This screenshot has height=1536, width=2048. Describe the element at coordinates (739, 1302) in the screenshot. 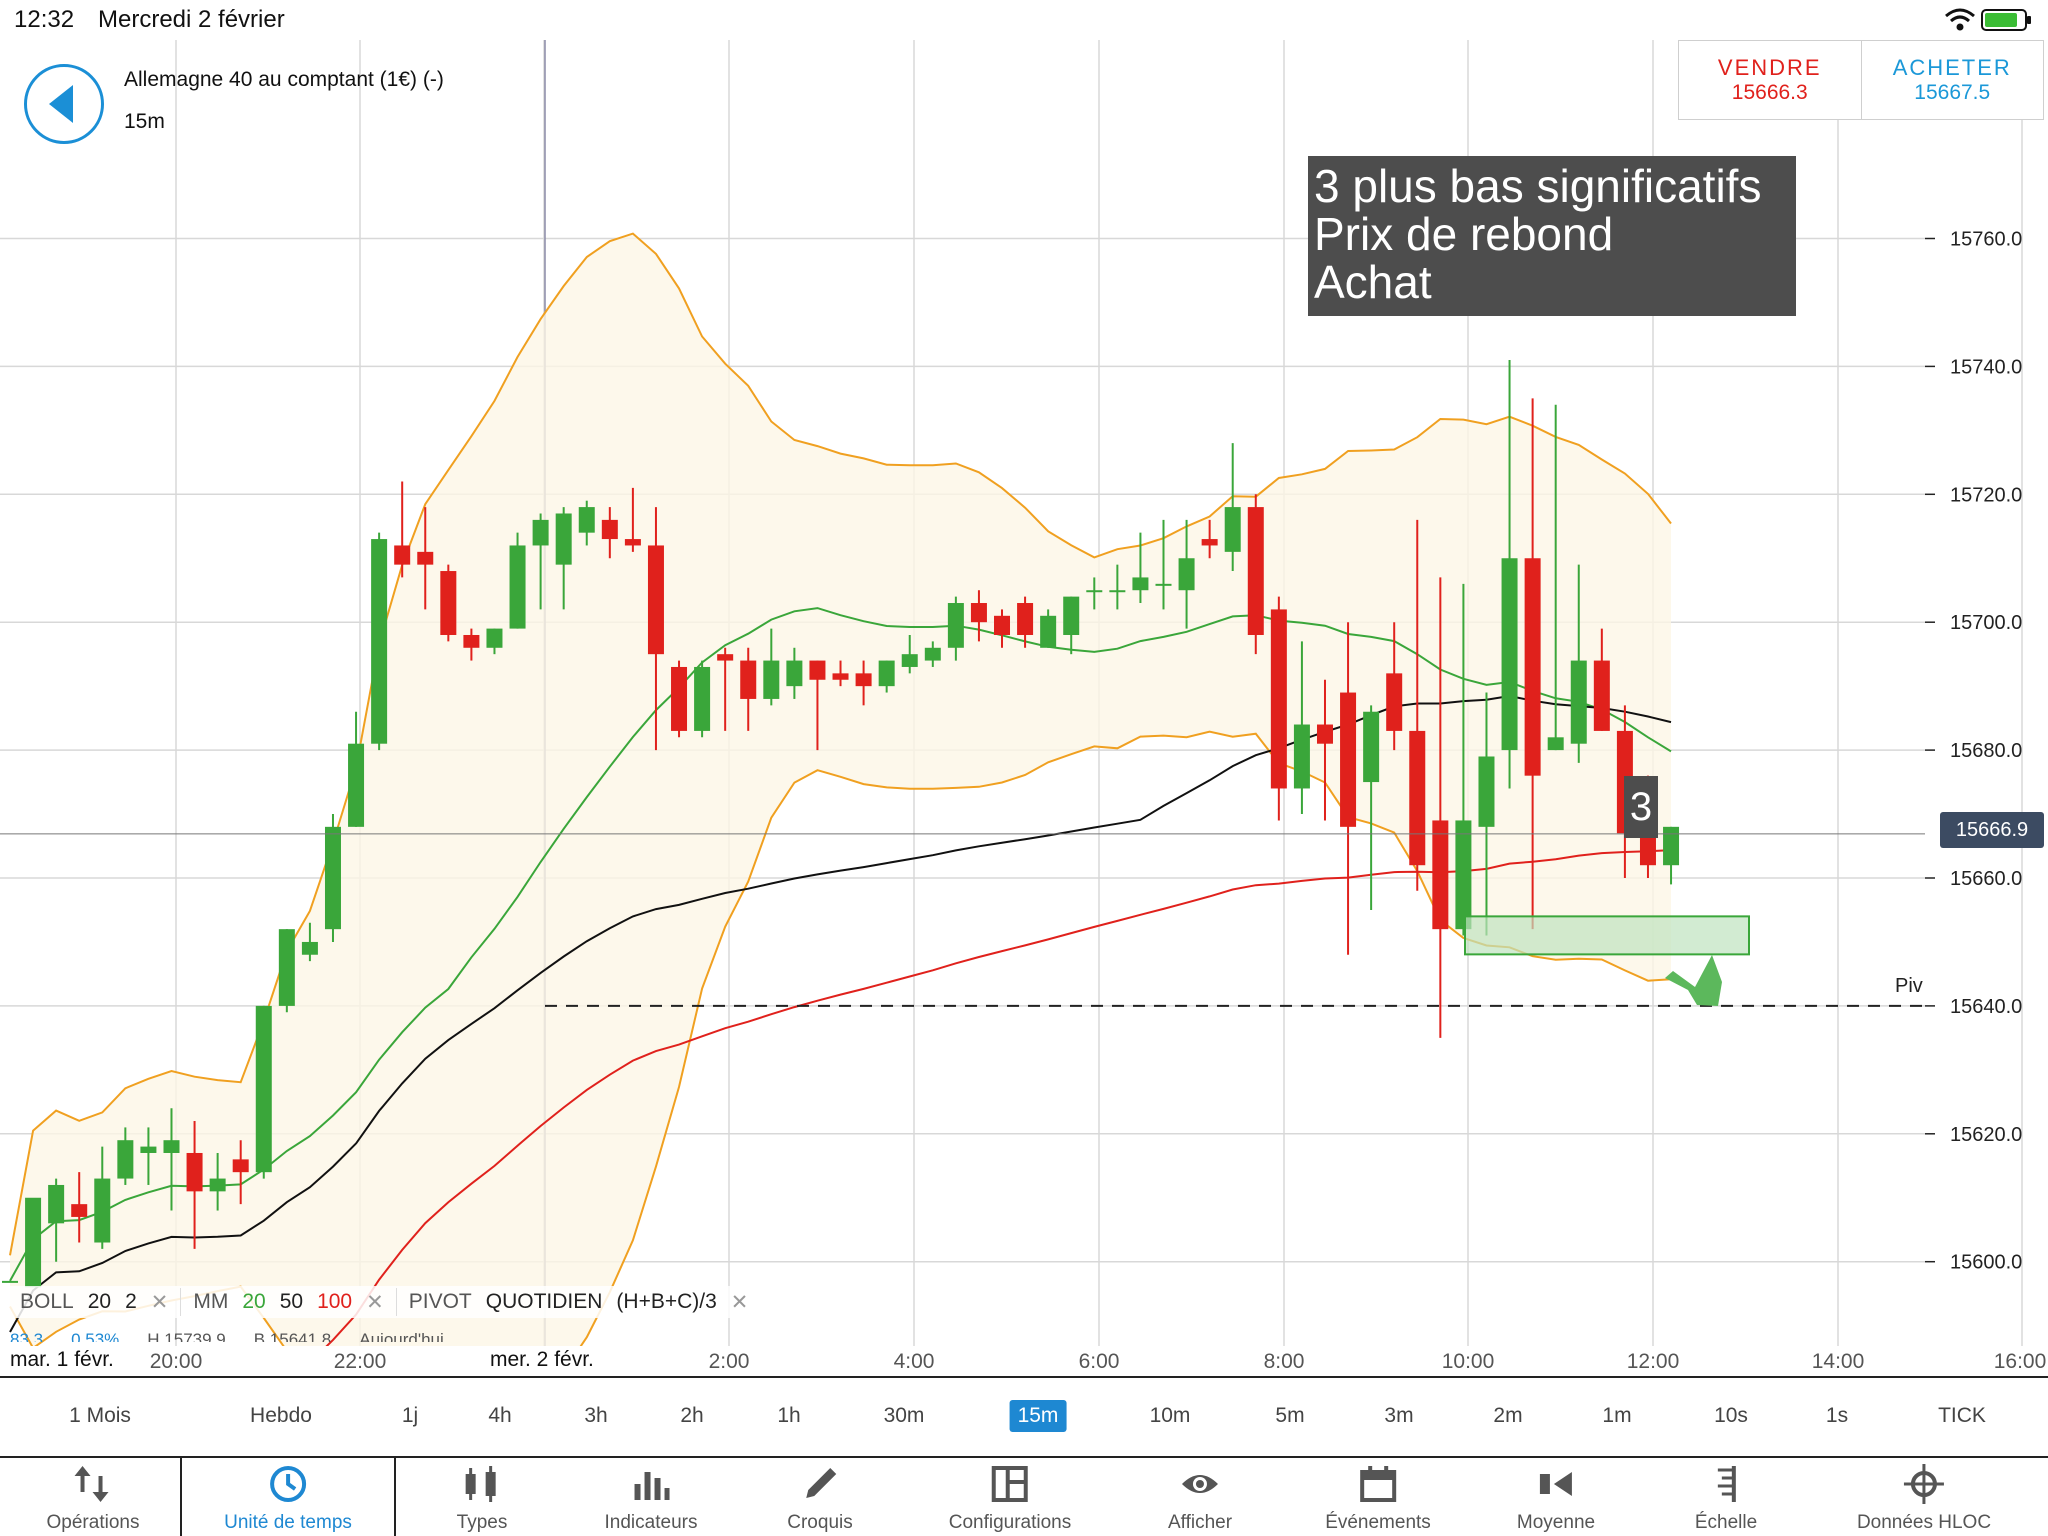

I see `remove-pivot-icon: ✕` at that location.